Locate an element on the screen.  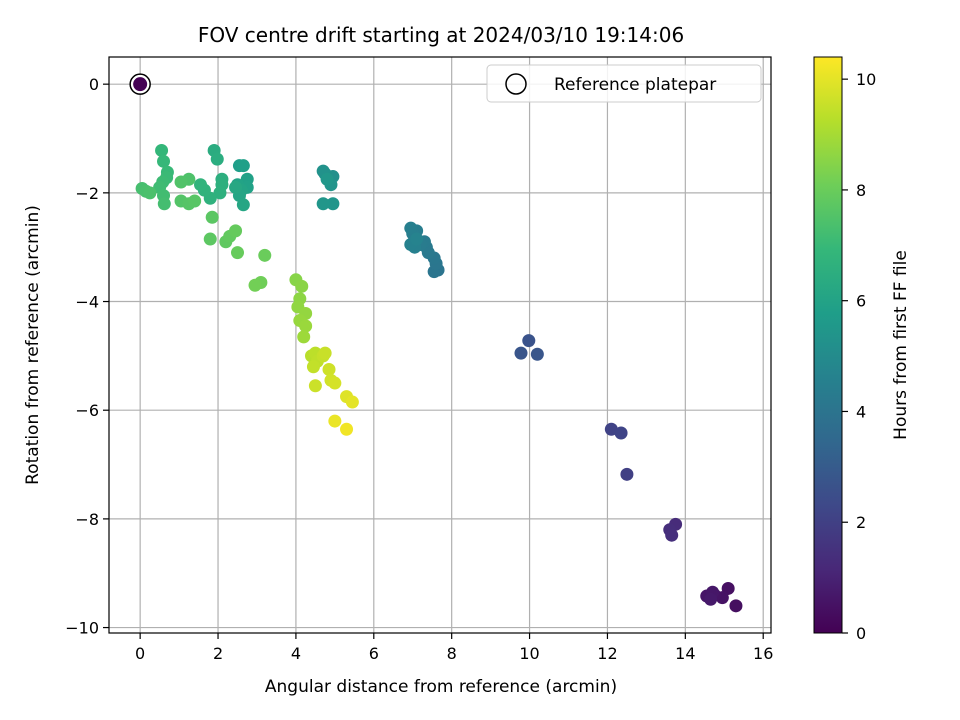
x-tick-label: 2 is located at coordinates (218, 653).